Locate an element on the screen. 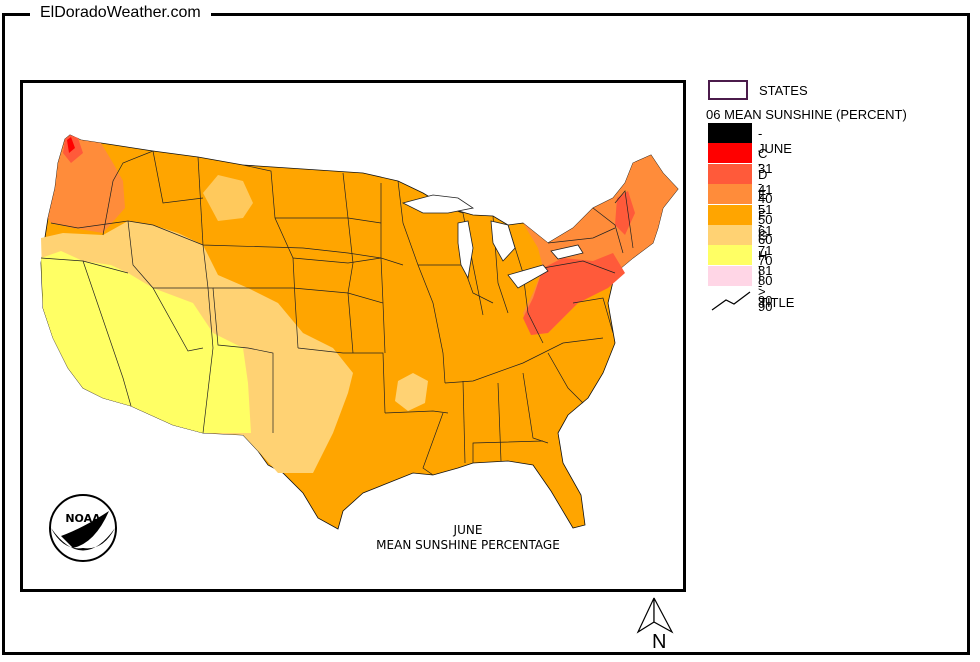 The width and height of the screenshot is (980, 662). lake-ontario is located at coordinates (567, 252).